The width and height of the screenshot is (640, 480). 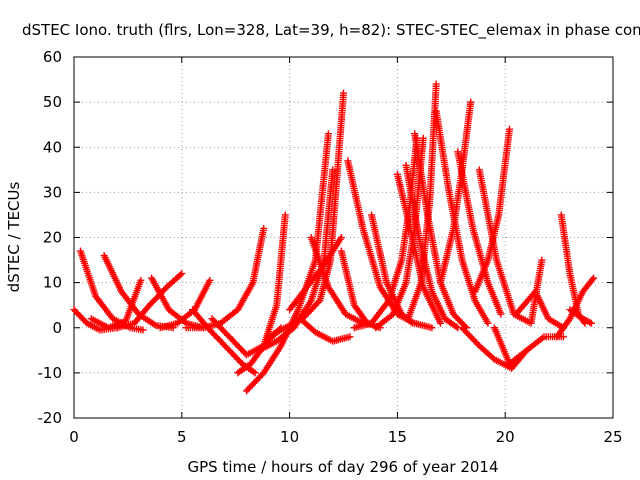 What do you see at coordinates (612, 437) in the screenshot?
I see `x-tick-label: 25` at bounding box center [612, 437].